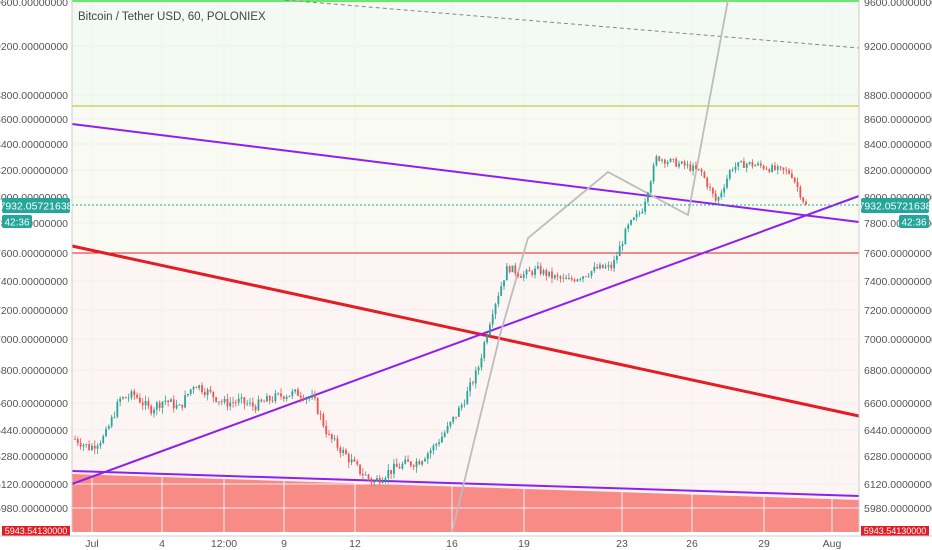 The height and width of the screenshot is (550, 932). I want to click on x-tick-label: Aug, so click(832, 544).